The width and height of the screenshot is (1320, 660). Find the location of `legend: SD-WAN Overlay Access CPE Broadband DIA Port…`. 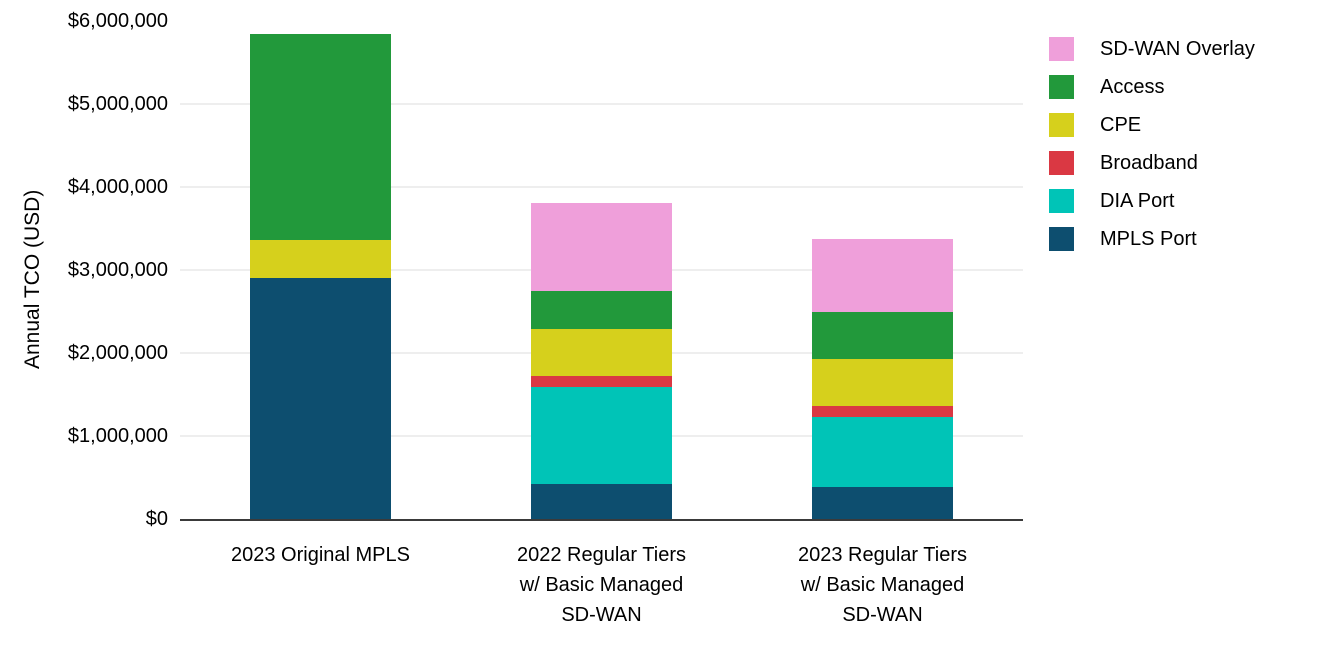

legend: SD-WAN Overlay Access CPE Broadband DIA Port… is located at coordinates (1152, 144).